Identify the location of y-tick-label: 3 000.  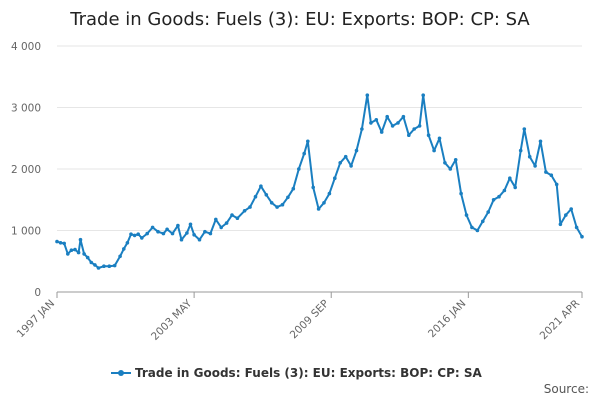
(26, 109).